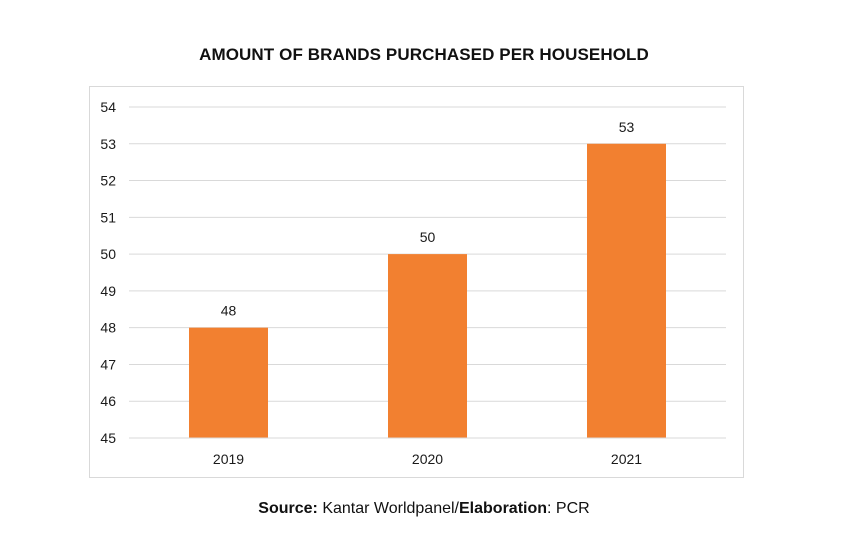 The height and width of the screenshot is (542, 848). Describe the element at coordinates (428, 237) in the screenshot. I see `data-label: 50` at that location.